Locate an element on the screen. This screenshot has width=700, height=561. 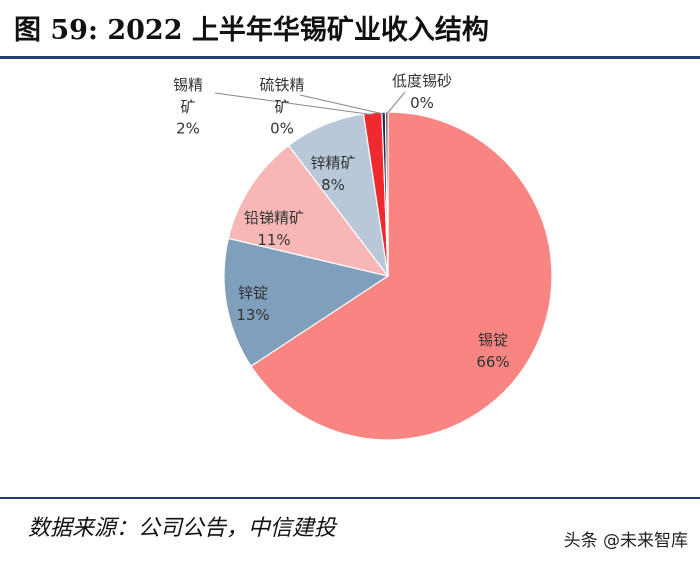
chart-title: 图 59: 2022 上半年华锡矿业收入结构 is located at coordinates (251, 30).